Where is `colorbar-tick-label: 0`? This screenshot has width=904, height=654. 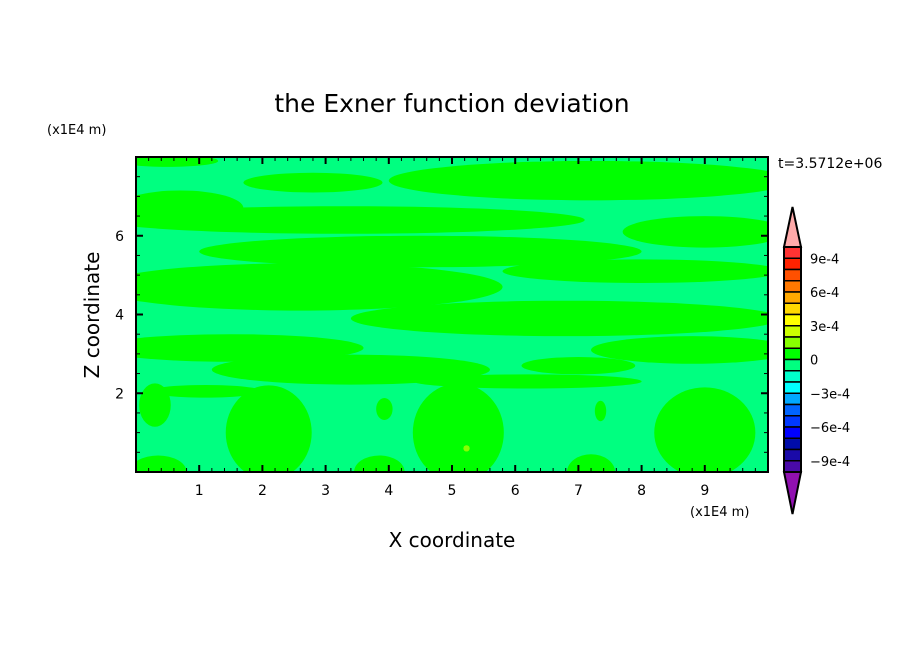 colorbar-tick-label: 0 is located at coordinates (814, 361).